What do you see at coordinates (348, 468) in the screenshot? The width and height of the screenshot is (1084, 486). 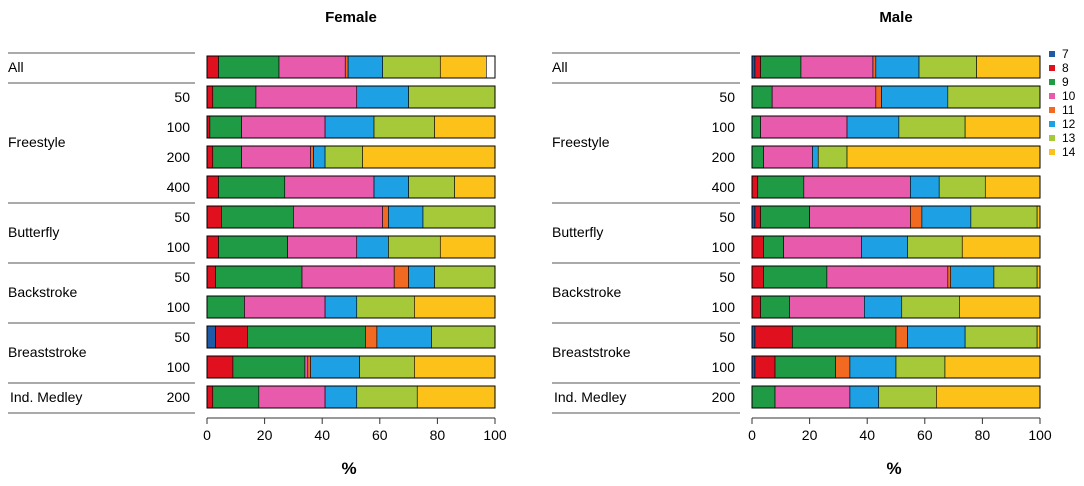 I see `x-axis-label: %` at bounding box center [348, 468].